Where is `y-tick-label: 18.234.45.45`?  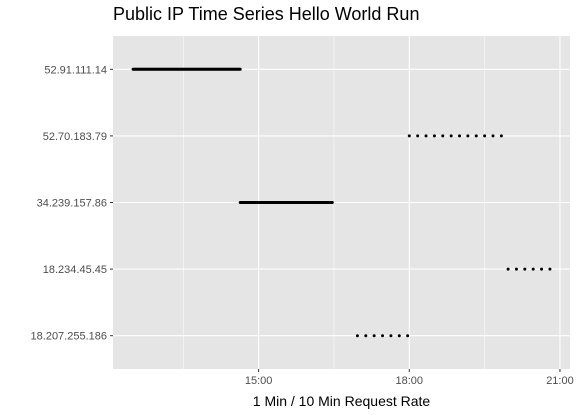
y-tick-label: 18.234.45.45 is located at coordinates (75, 270).